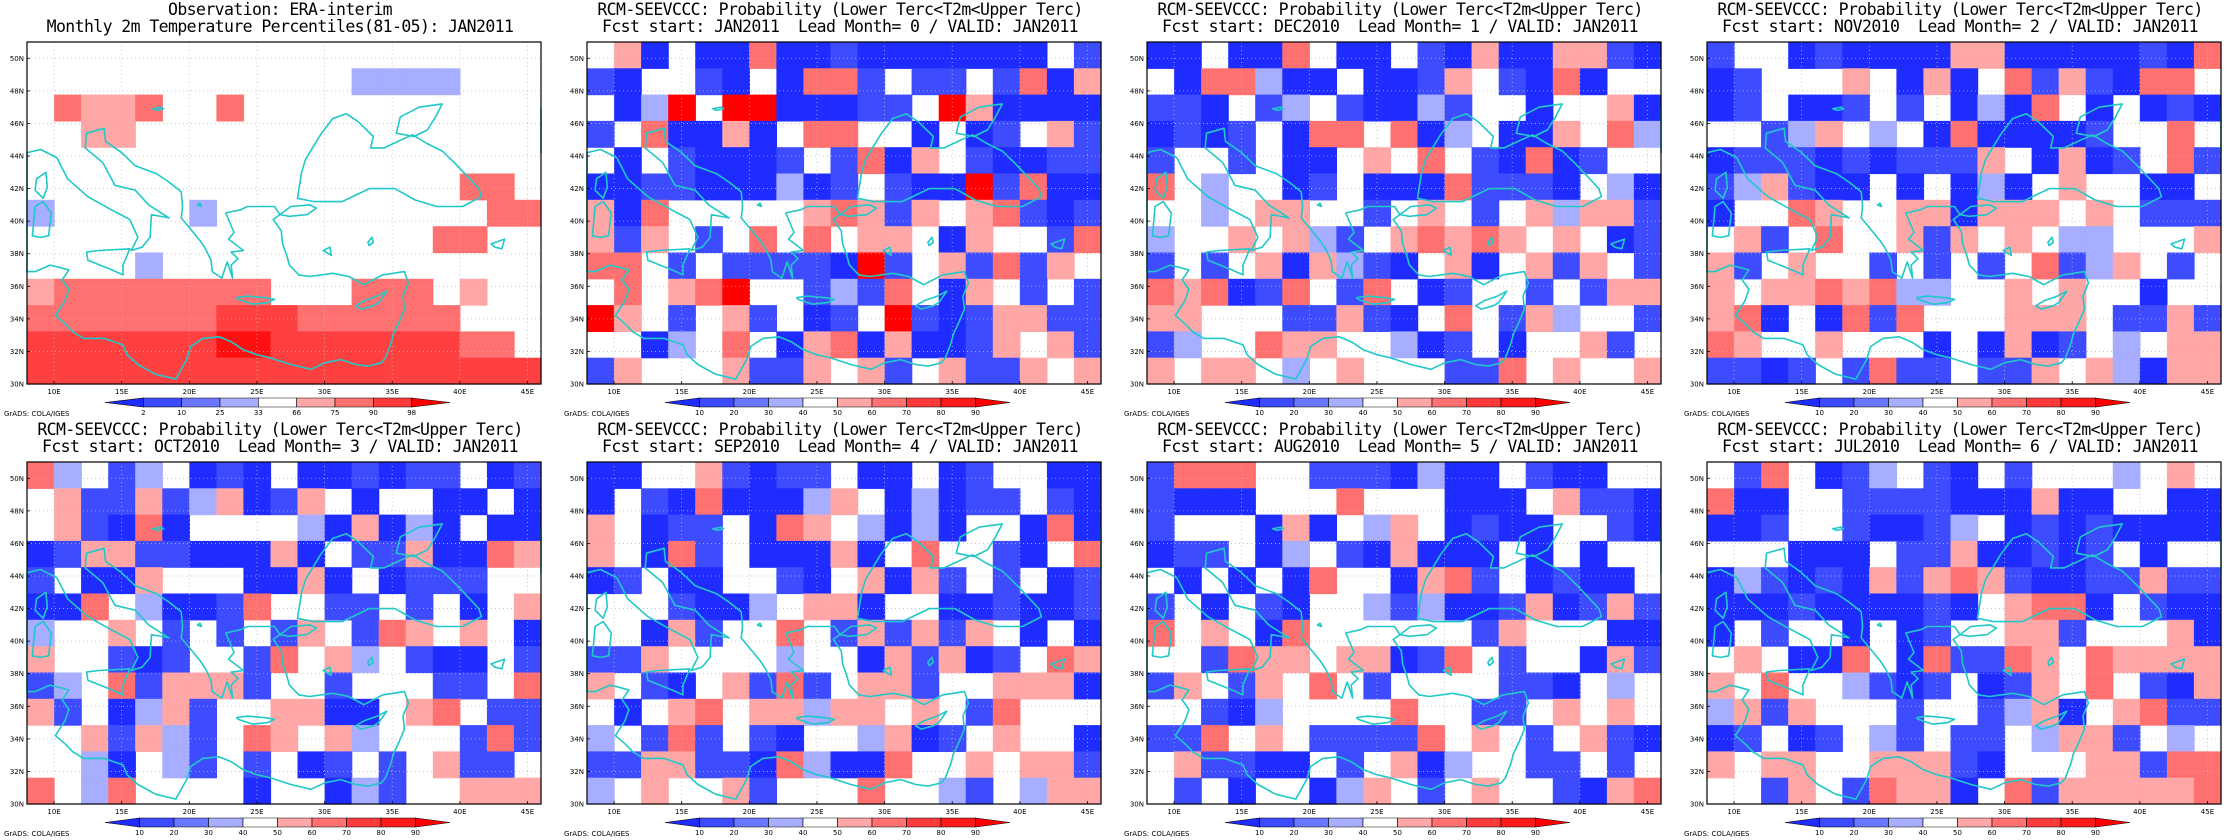 The height and width of the screenshot is (840, 2240). Describe the element at coordinates (837, 407) in the screenshot. I see `colorbar: 10 20 30 40 50 60 70 80 90` at that location.